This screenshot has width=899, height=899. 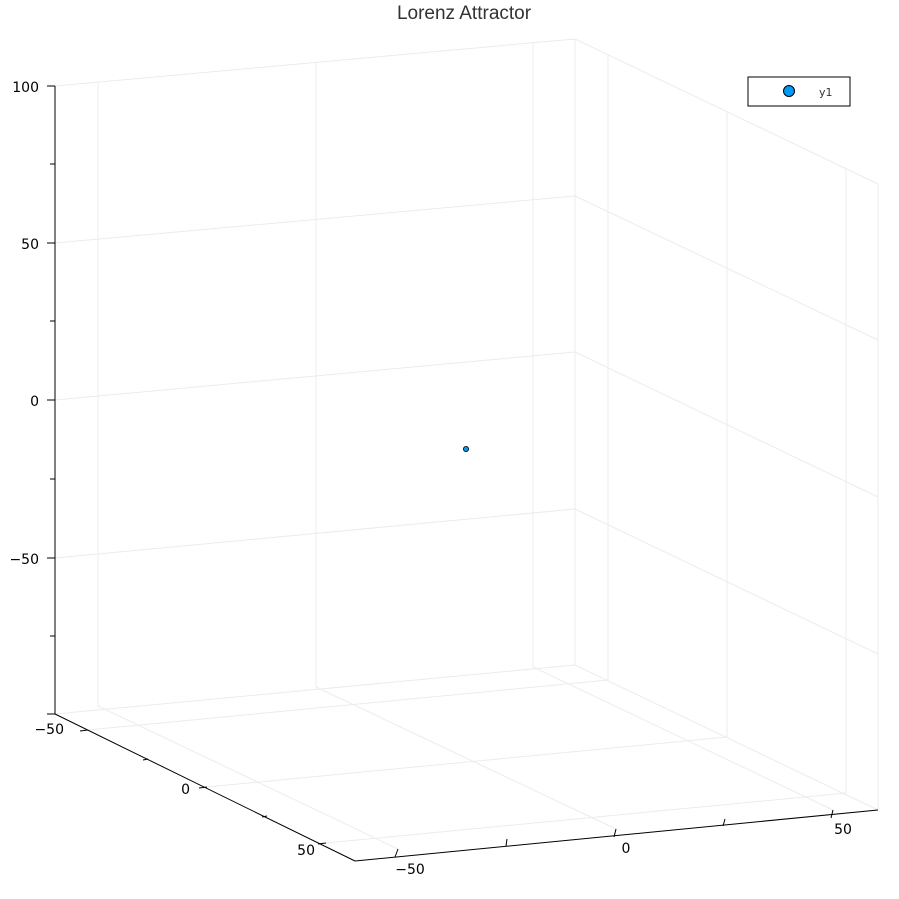 I want to click on data-points, so click(x=465, y=448).